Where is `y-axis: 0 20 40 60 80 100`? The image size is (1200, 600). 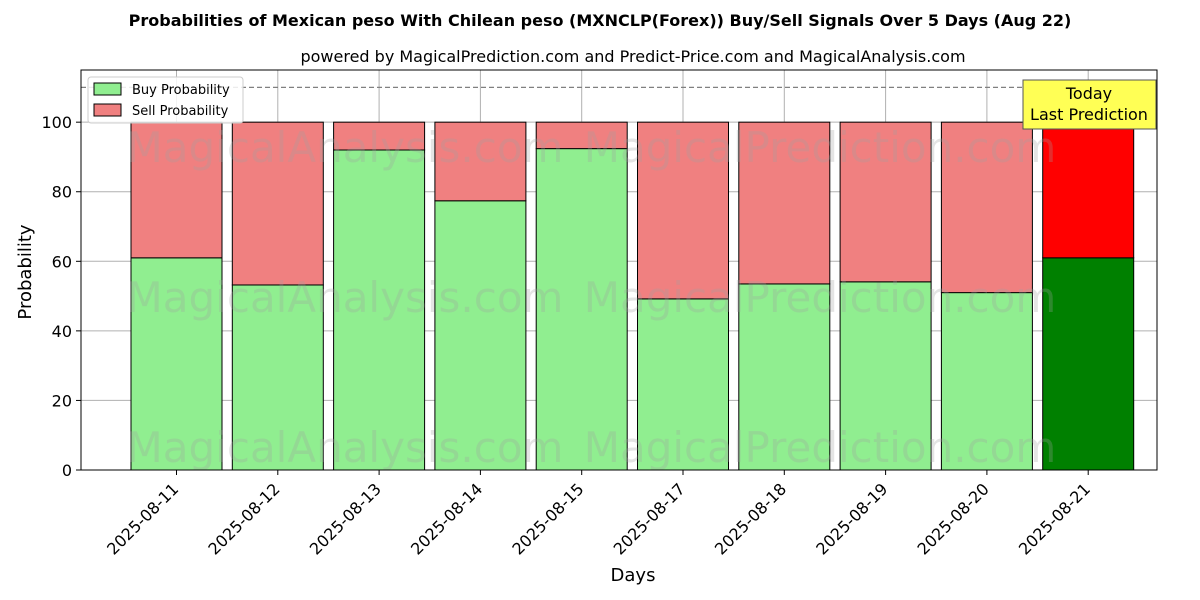 y-axis: 0 20 40 60 80 100 is located at coordinates (61, 296).